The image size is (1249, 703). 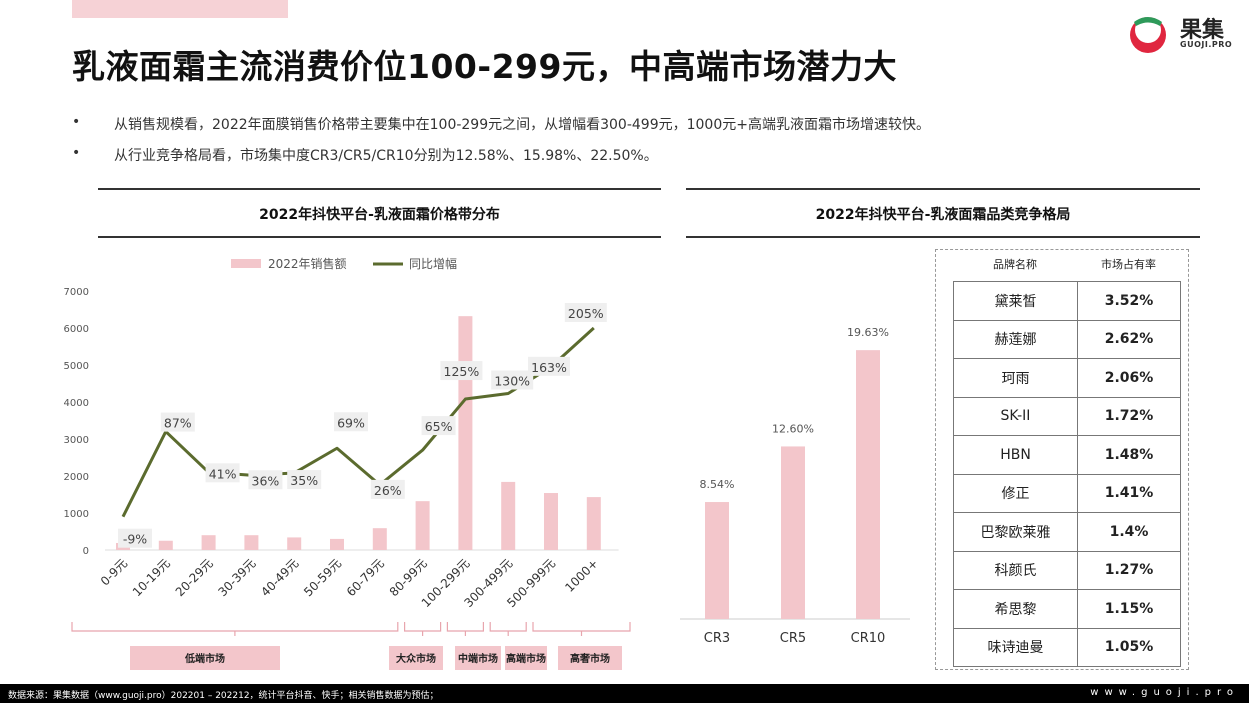 I want to click on x-tick-label: 80-99元, so click(x=408, y=577).